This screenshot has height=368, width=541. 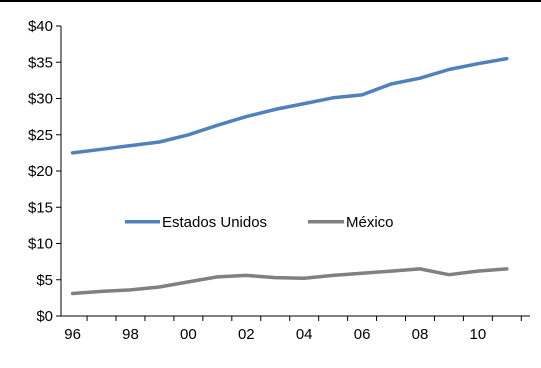 What do you see at coordinates (72, 334) in the screenshot?
I see `x-tick-label: 96` at bounding box center [72, 334].